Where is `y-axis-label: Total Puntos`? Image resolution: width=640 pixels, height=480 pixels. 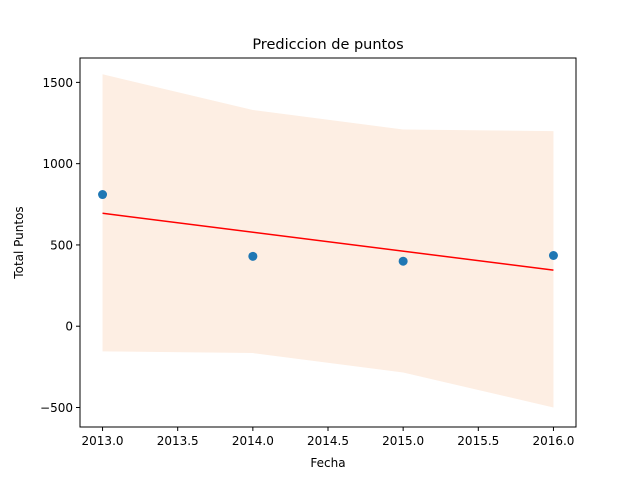 y-axis-label: Total Puntos is located at coordinates (19, 242).